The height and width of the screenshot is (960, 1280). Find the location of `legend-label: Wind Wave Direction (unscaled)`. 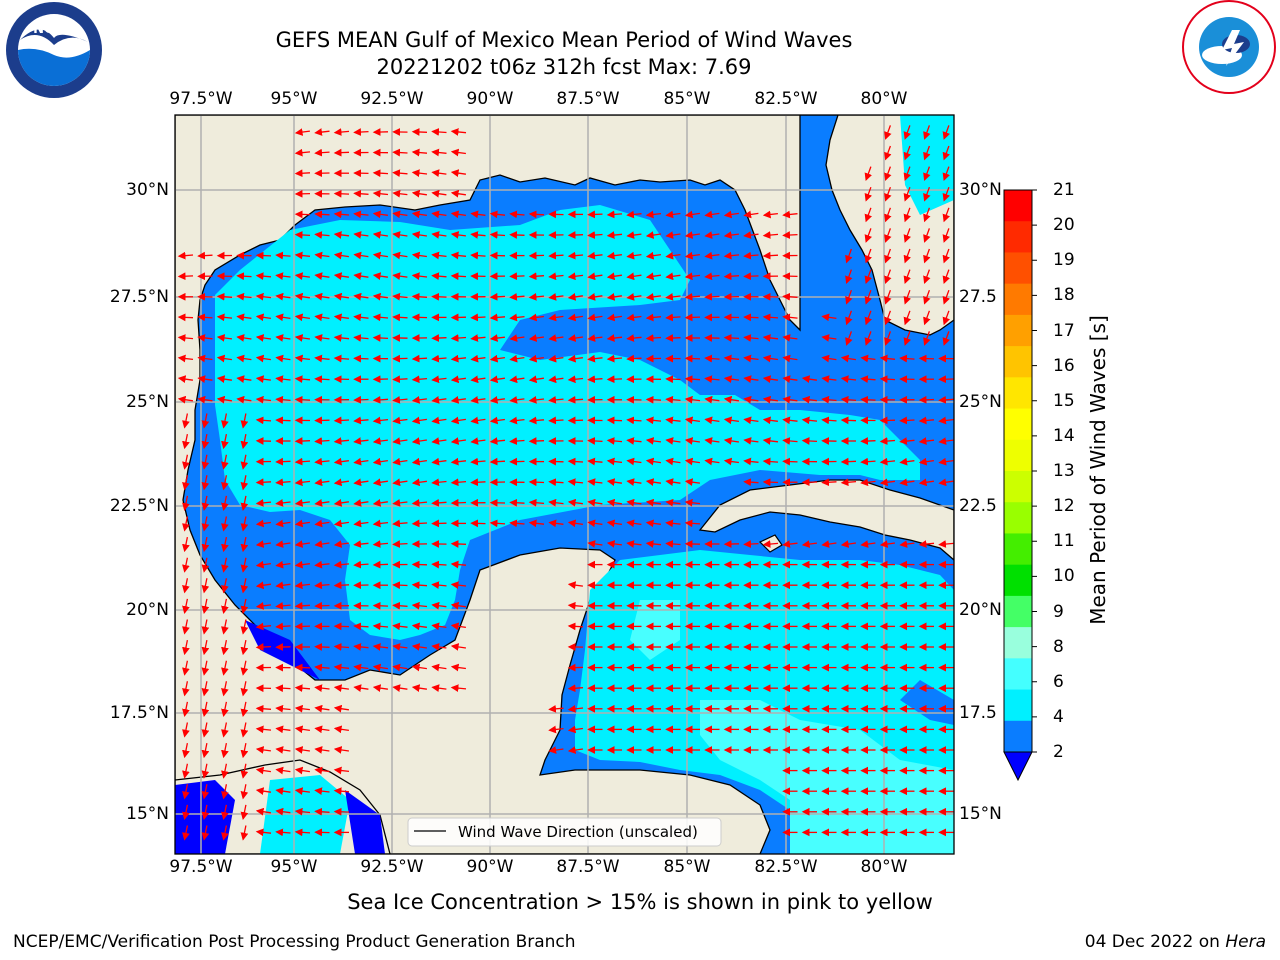

legend-label: Wind Wave Direction (unscaled) is located at coordinates (578, 832).